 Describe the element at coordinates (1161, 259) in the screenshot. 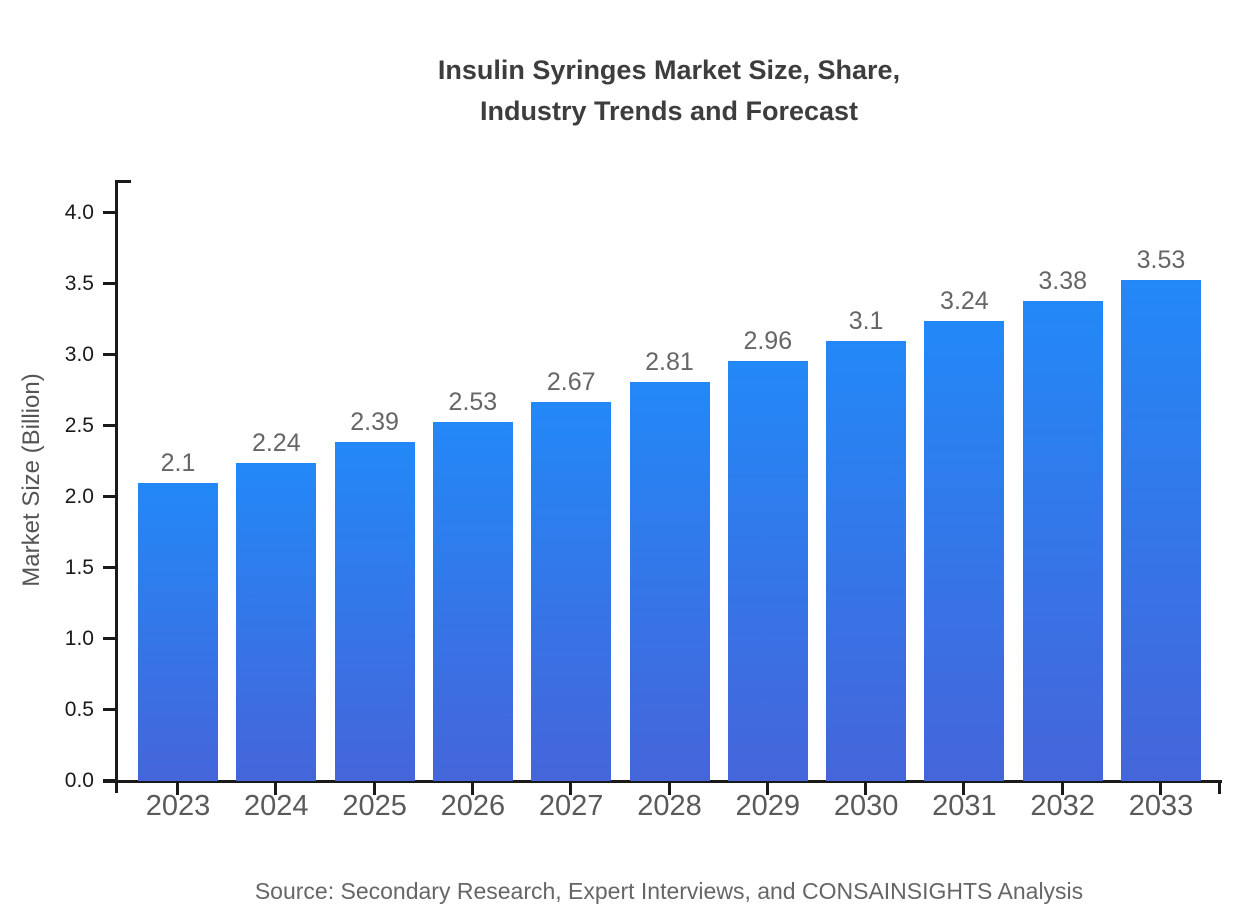

I see `bar-value-label-2033: 3.53` at that location.